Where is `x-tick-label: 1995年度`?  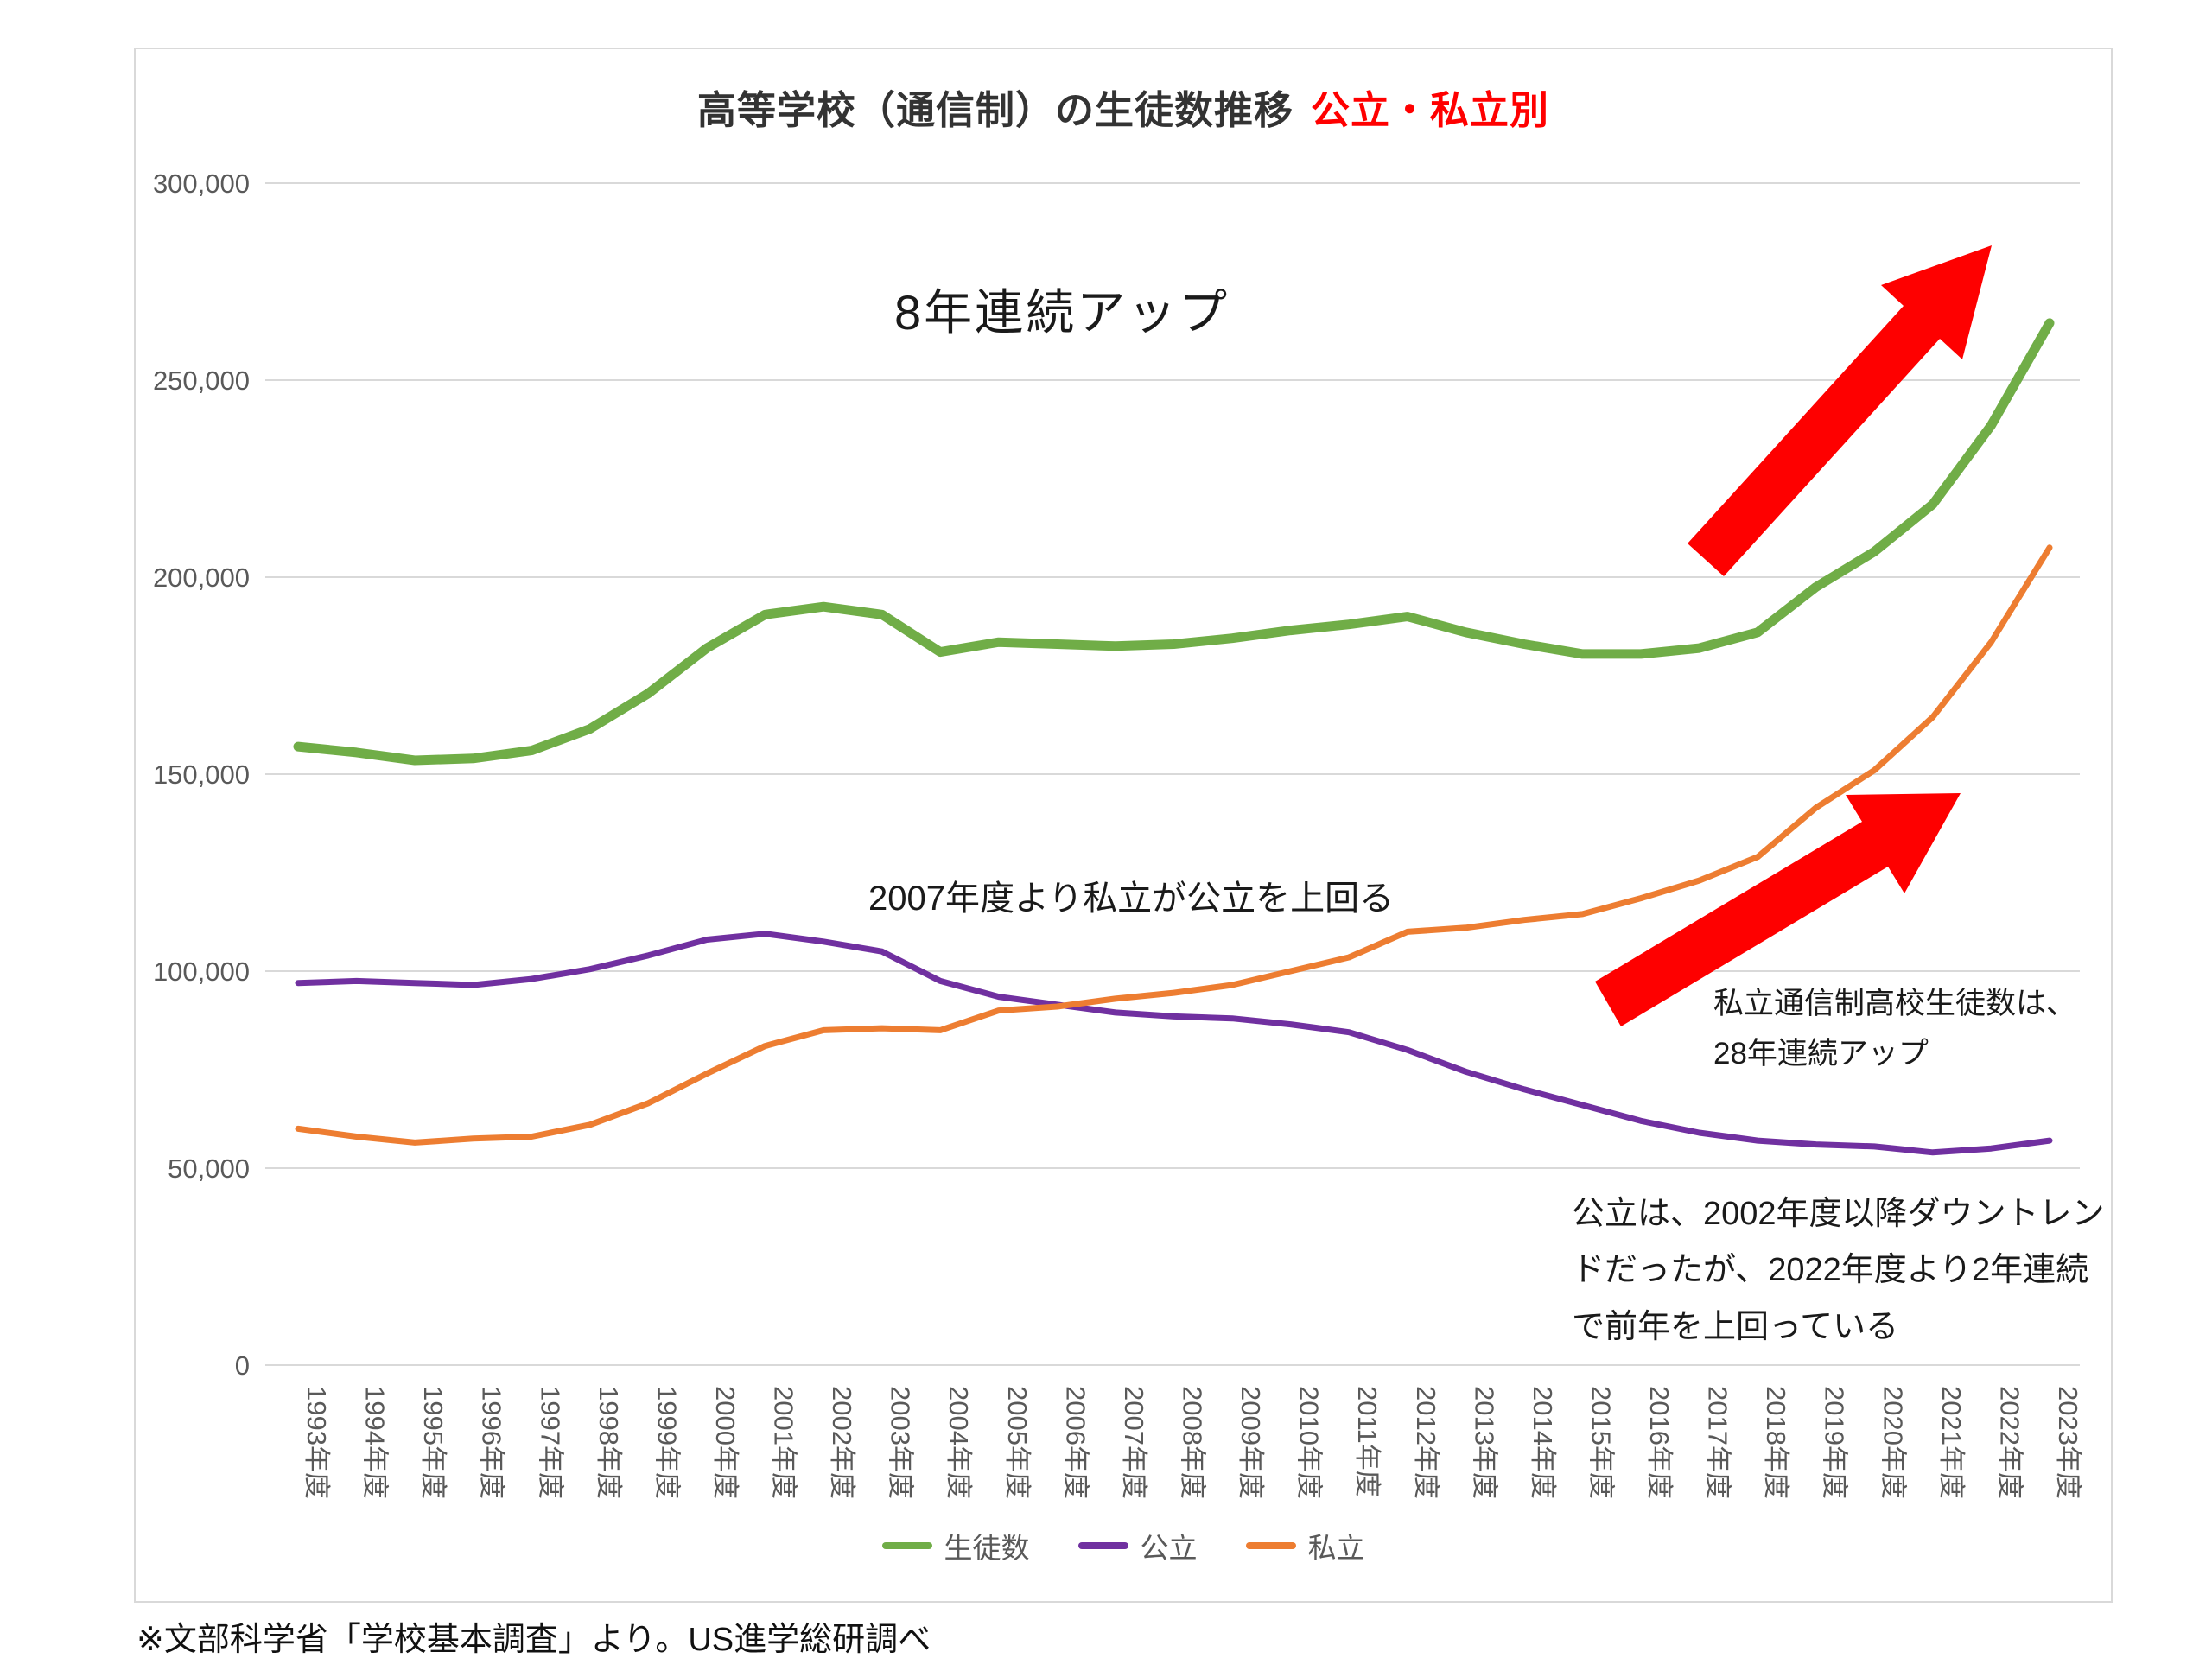
x-tick-label: 1995年度 is located at coordinates (433, 1442).